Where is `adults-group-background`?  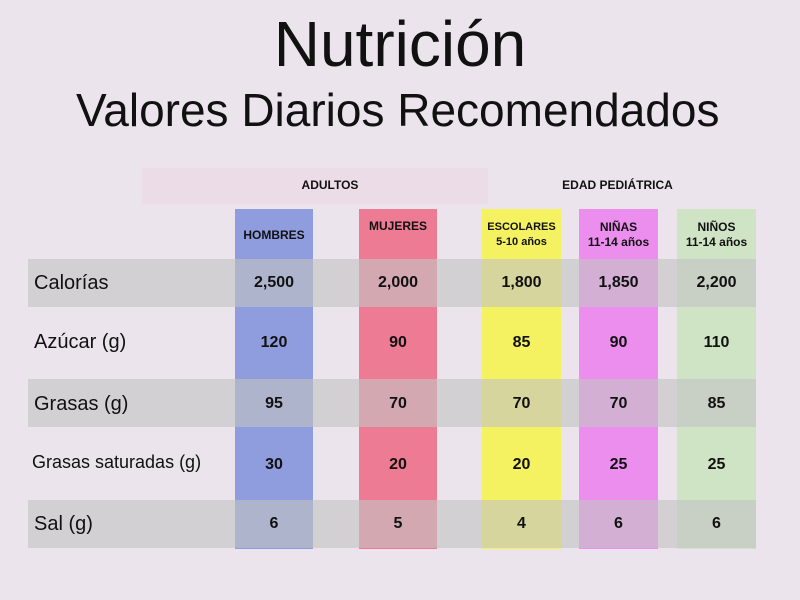
adults-group-background is located at coordinates (315, 186).